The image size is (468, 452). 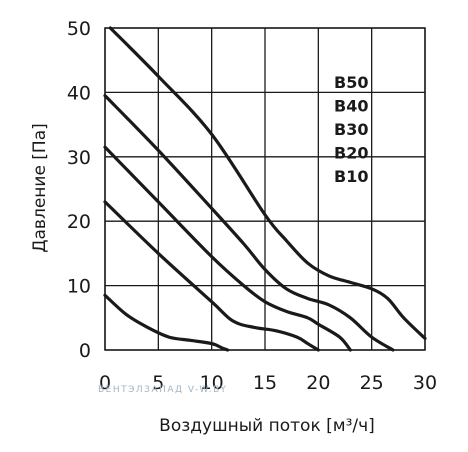 I want to click on watermark-text: ВЕНТЭЛЗАПАД V-W.BY, so click(x=162, y=390).